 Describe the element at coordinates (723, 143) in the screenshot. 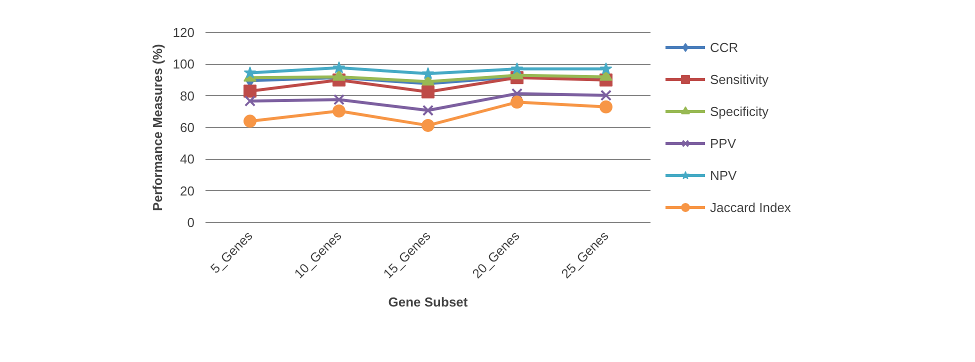

I see `legend-label: PPV` at that location.